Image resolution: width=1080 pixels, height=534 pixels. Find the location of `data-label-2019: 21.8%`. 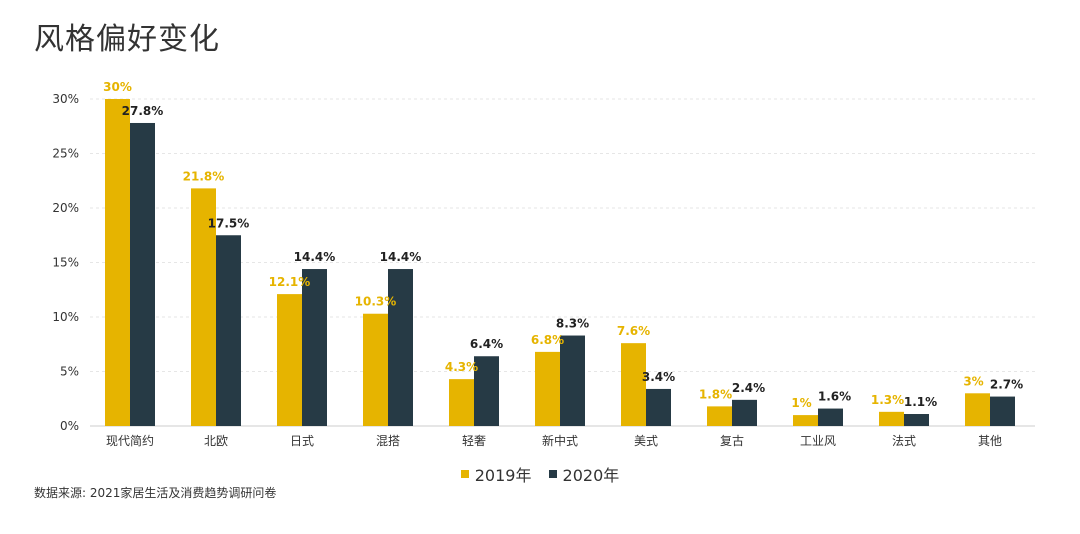

data-label-2019: 21.8% is located at coordinates (204, 176).